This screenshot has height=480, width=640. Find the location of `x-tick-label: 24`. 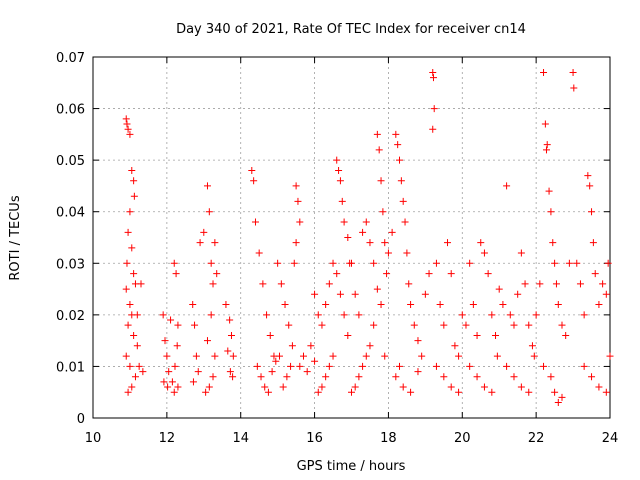

x-tick-label: 24 is located at coordinates (610, 438).